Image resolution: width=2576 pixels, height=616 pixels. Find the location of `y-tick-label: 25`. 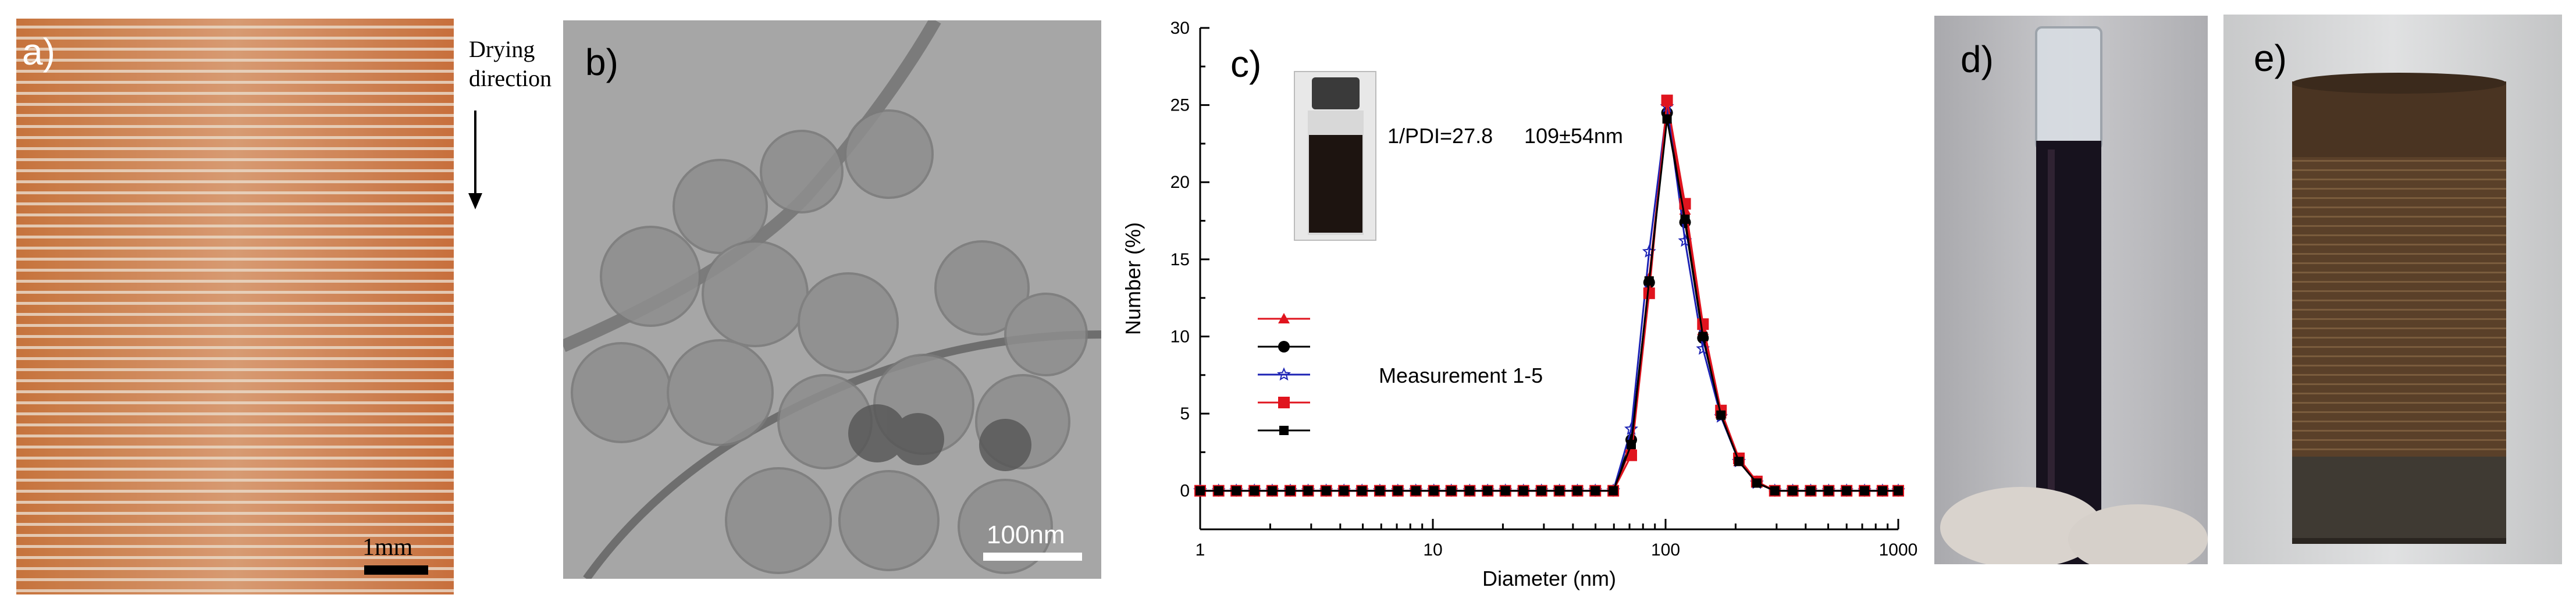

y-tick-label: 25 is located at coordinates (1180, 105).